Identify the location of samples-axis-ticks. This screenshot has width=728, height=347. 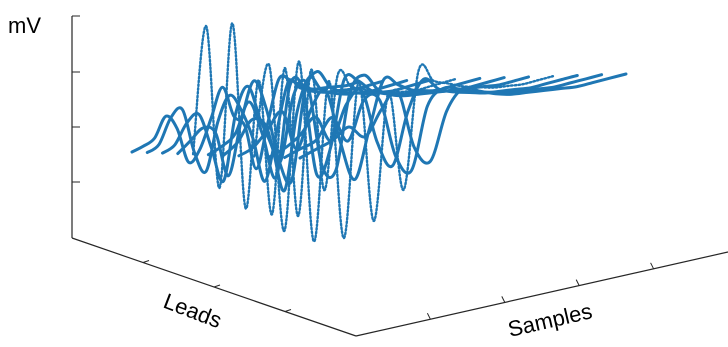
(540, 291).